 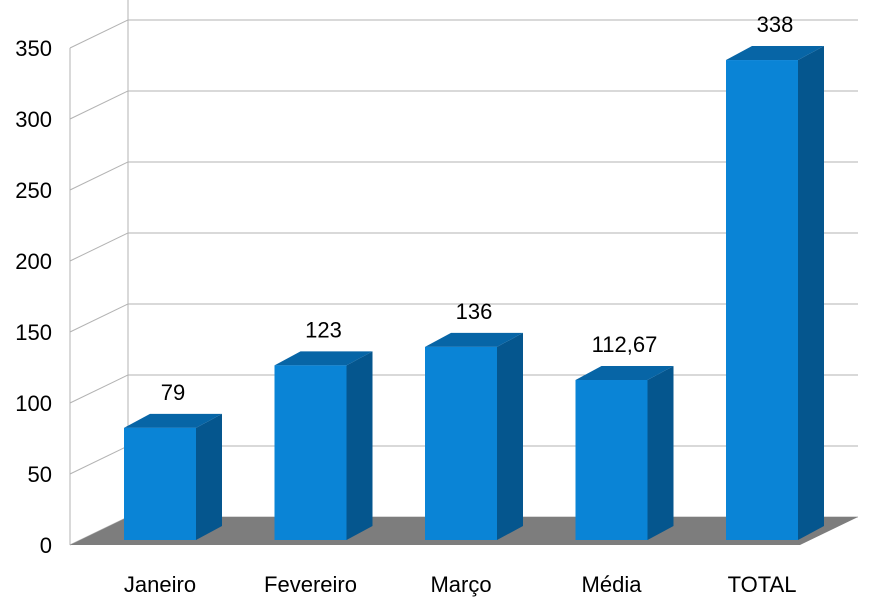 I want to click on bar-janeiro, so click(x=173, y=476).